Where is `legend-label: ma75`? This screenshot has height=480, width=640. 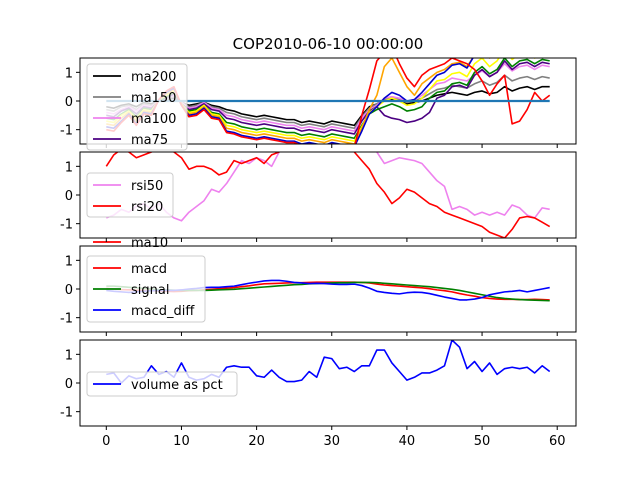
legend-label: ma75 is located at coordinates (149, 140).